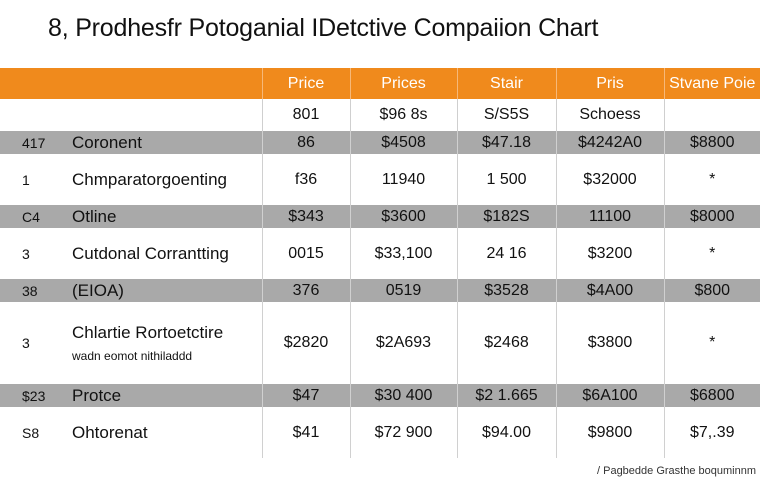 The height and width of the screenshot is (480, 760). I want to click on column-header: Prices, so click(403, 83).